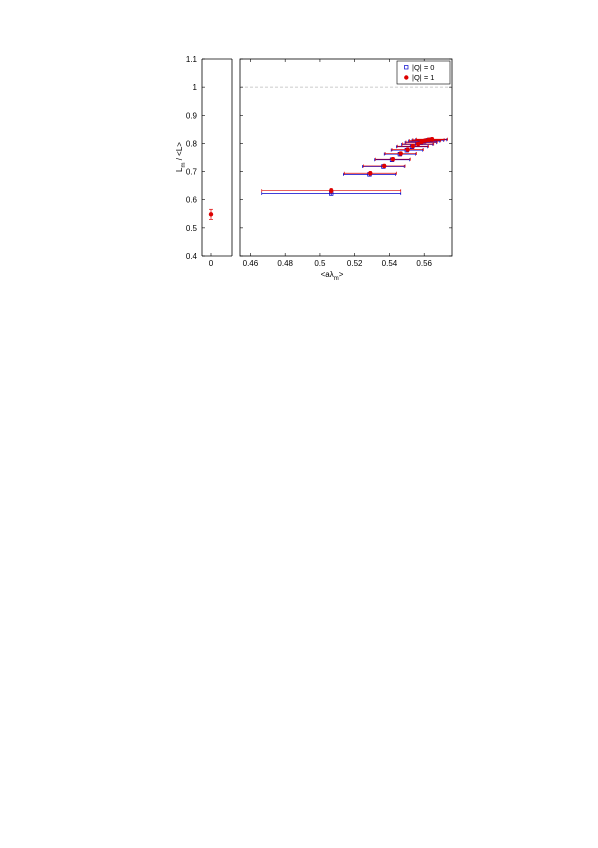 Image resolution: width=598 pixels, height=848 pixels. What do you see at coordinates (217, 157) in the screenshot?
I see `left-panel` at bounding box center [217, 157].